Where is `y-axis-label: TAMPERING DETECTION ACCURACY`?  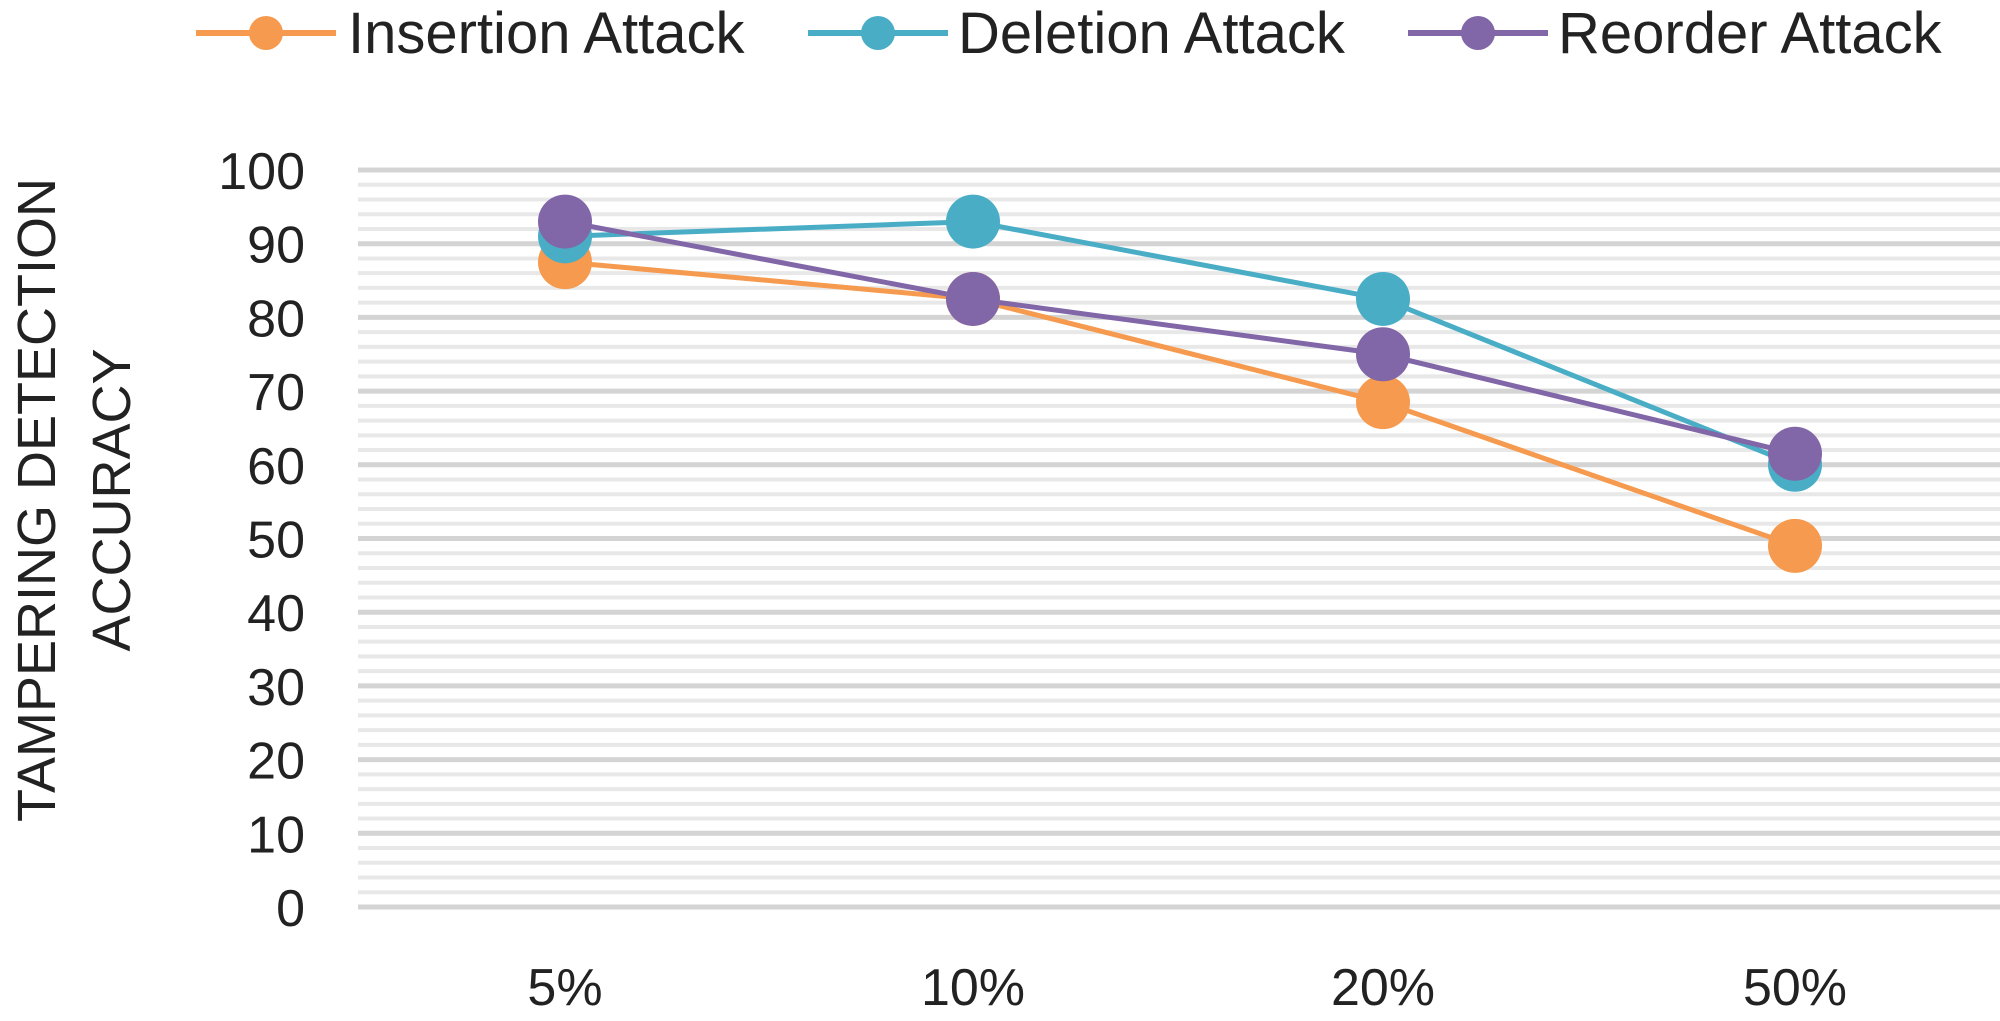
y-axis-label: TAMPERING DETECTION ACCURACY is located at coordinates (74, 500).